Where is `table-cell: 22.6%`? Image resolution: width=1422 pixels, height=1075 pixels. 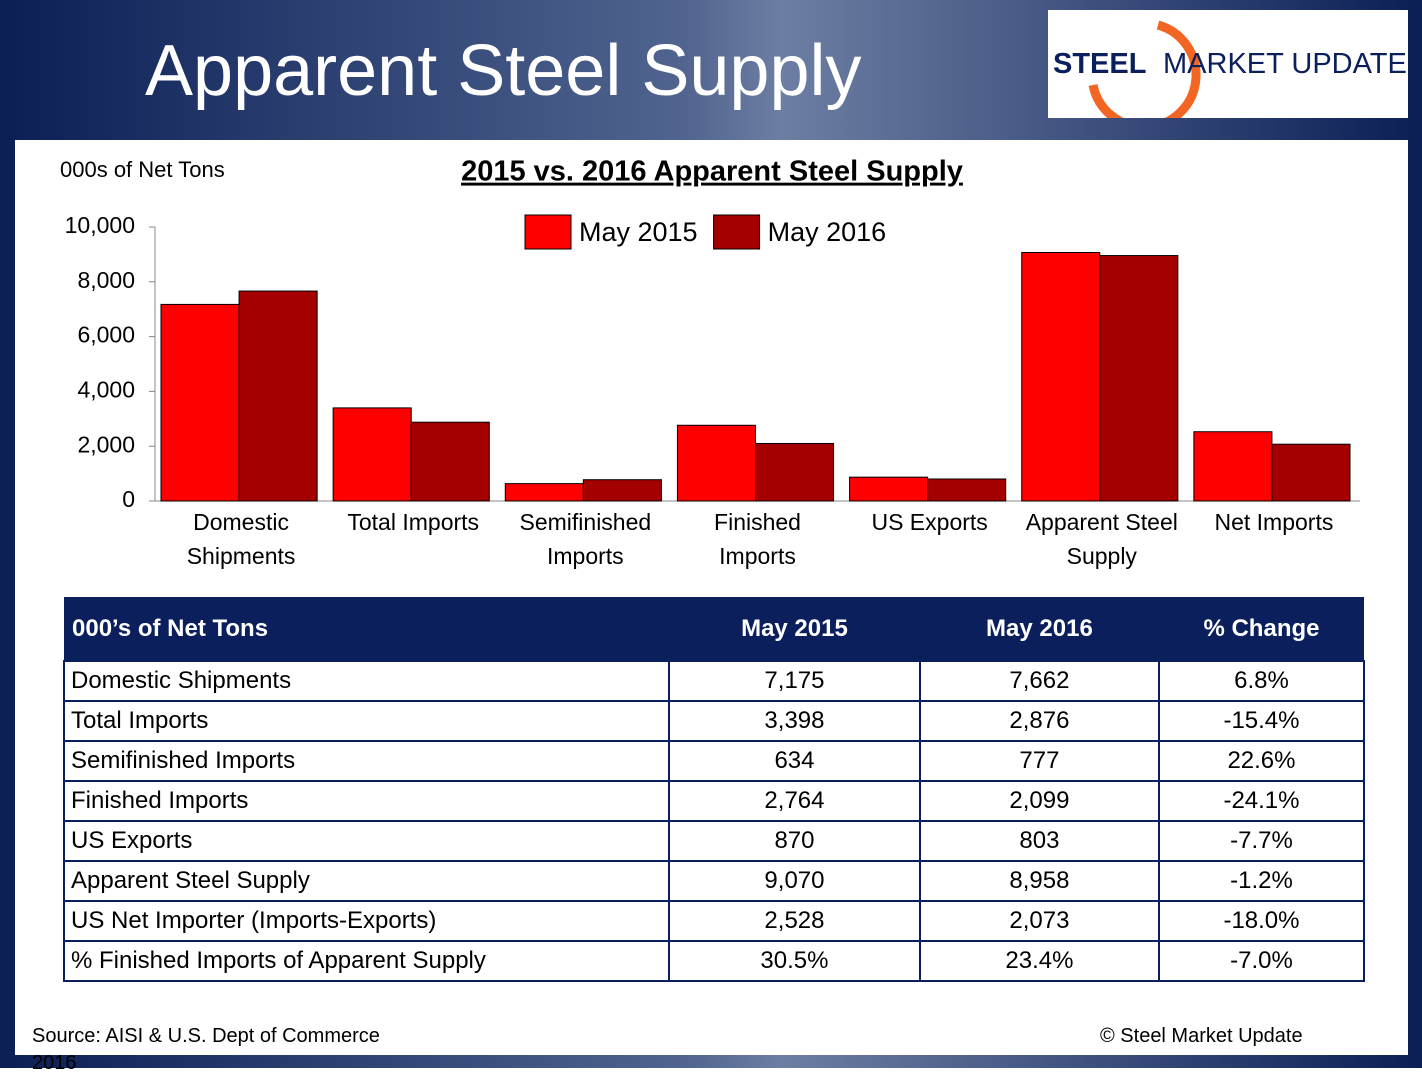 table-cell: 22.6% is located at coordinates (1261, 761).